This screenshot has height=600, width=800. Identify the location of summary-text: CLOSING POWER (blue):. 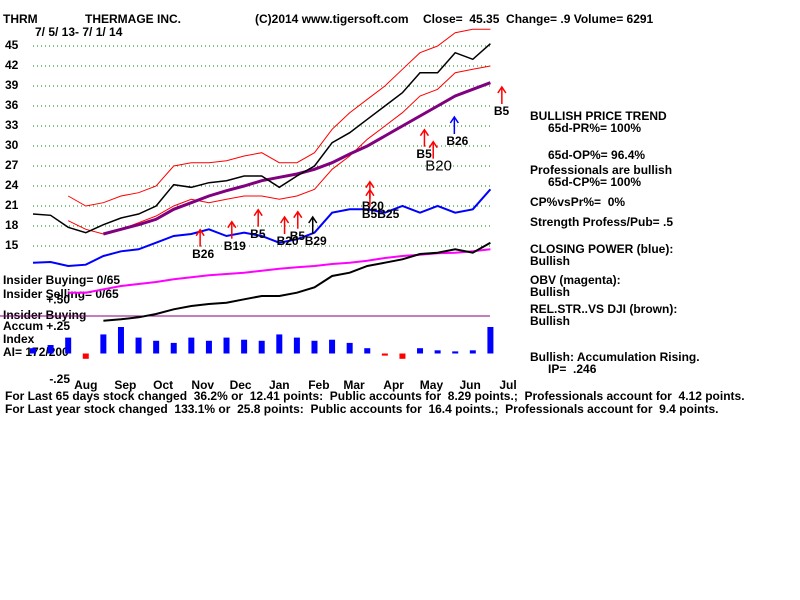
(601, 249).